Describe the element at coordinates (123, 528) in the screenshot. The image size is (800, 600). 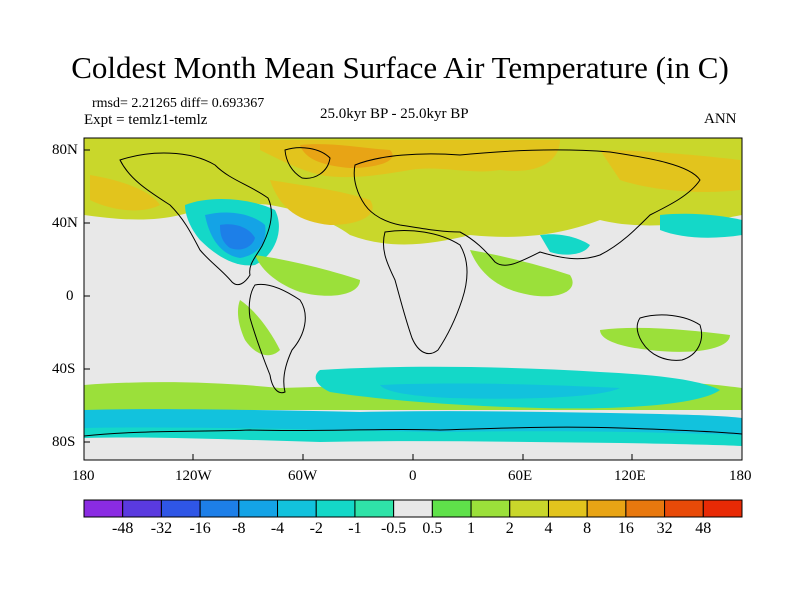
I see `colorbar-label: -48` at that location.